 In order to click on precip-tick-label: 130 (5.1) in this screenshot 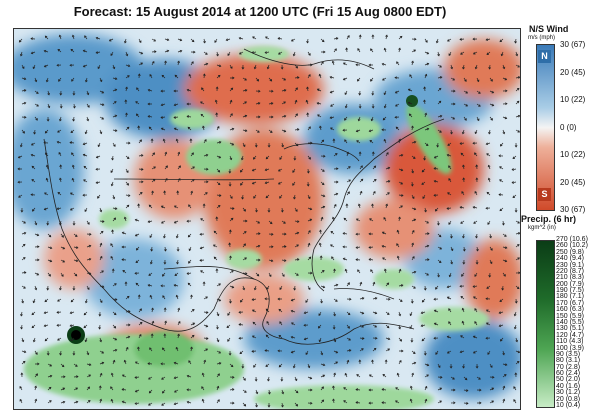, I will do `click(570, 329)`.